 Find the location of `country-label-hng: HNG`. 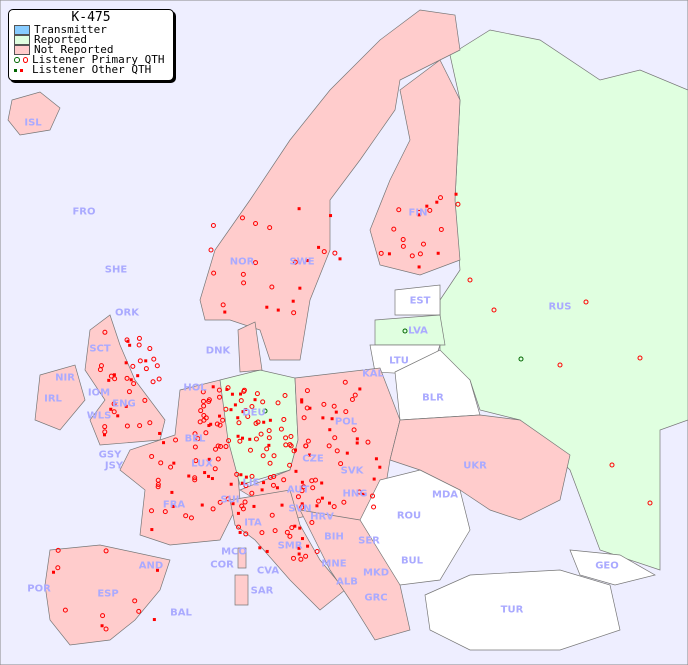

country-label-hng: HNG is located at coordinates (355, 494).